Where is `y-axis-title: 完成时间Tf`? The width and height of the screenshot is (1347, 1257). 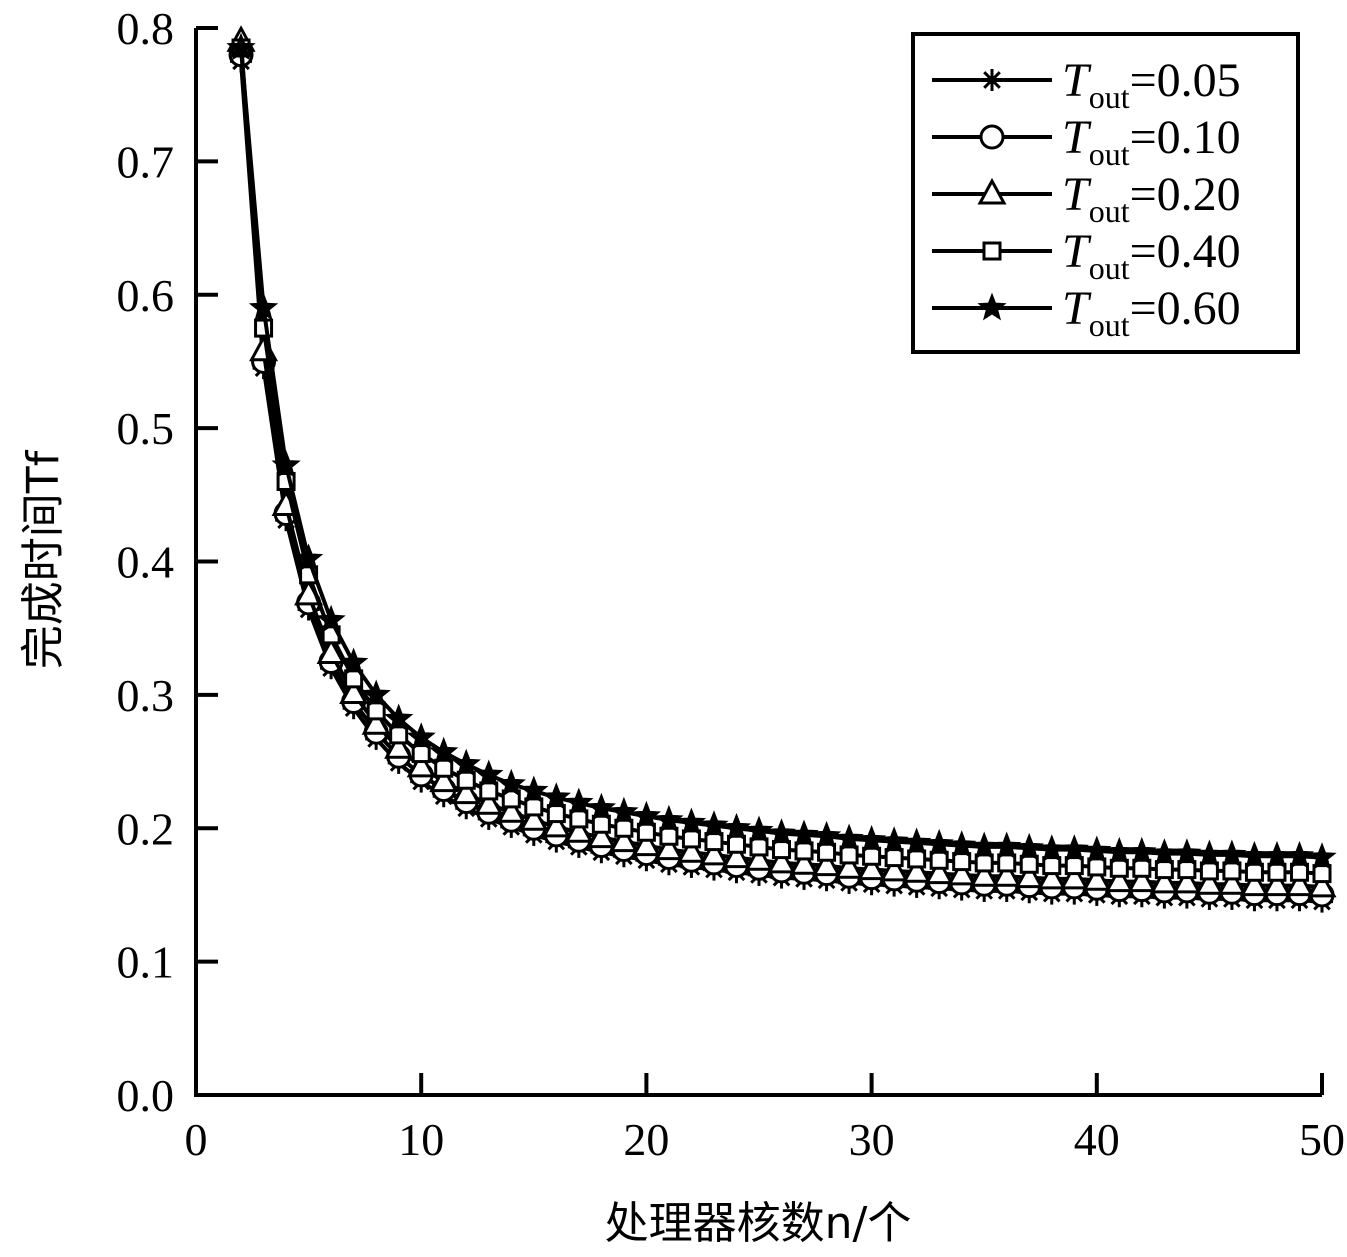
y-axis-title: 完成时间Tf is located at coordinates (43, 559).